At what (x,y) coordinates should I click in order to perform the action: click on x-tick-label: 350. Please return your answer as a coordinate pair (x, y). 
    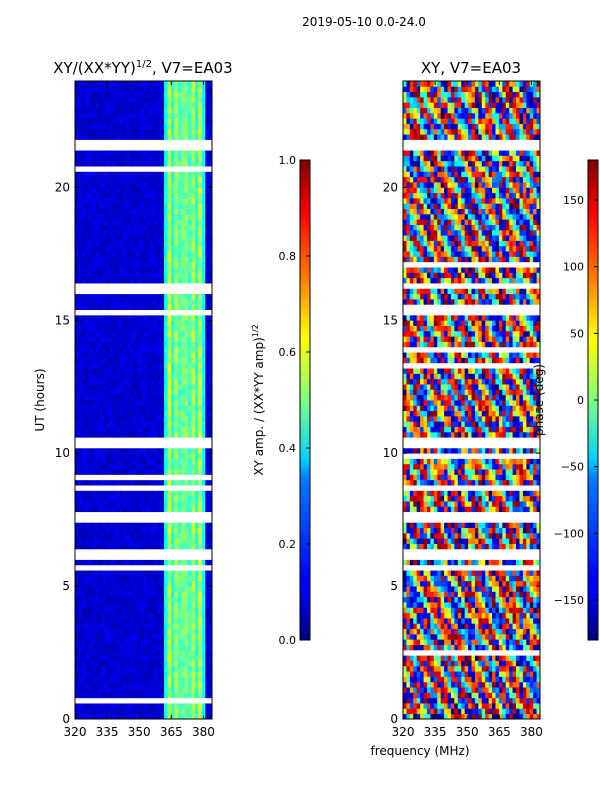
    Looking at the image, I should click on (139, 732).